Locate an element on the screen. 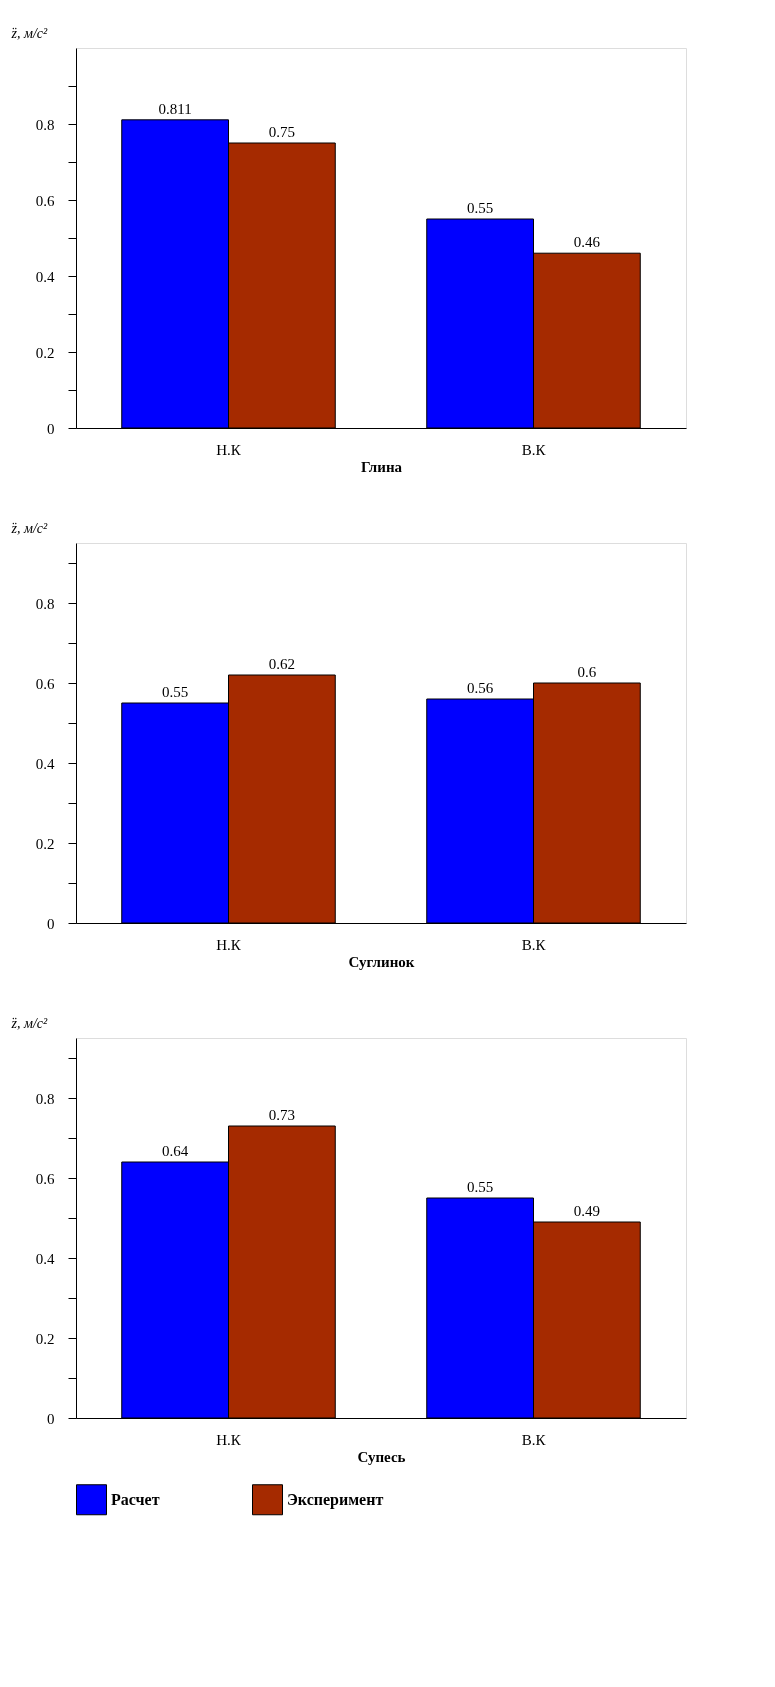 This screenshot has width=775, height=1687. data-label: 0.75 is located at coordinates (281, 132).